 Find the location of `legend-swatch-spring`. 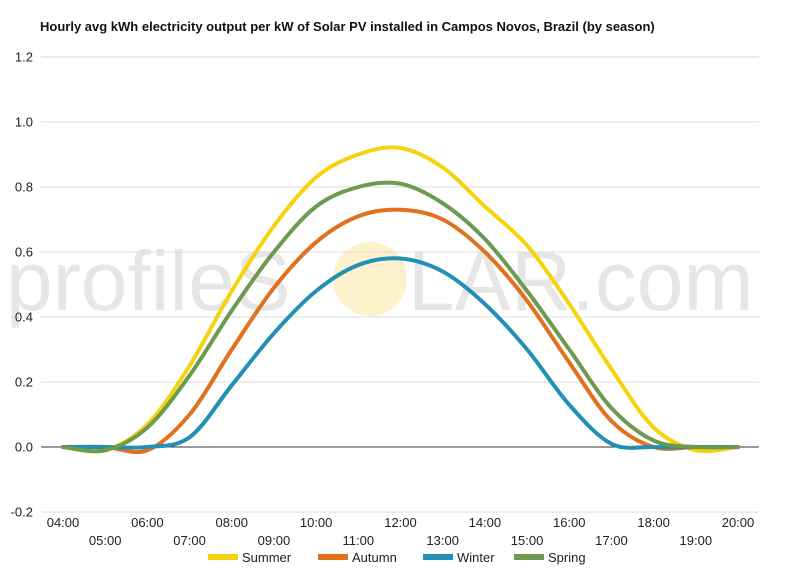

legend-swatch-spring is located at coordinates (529, 557).